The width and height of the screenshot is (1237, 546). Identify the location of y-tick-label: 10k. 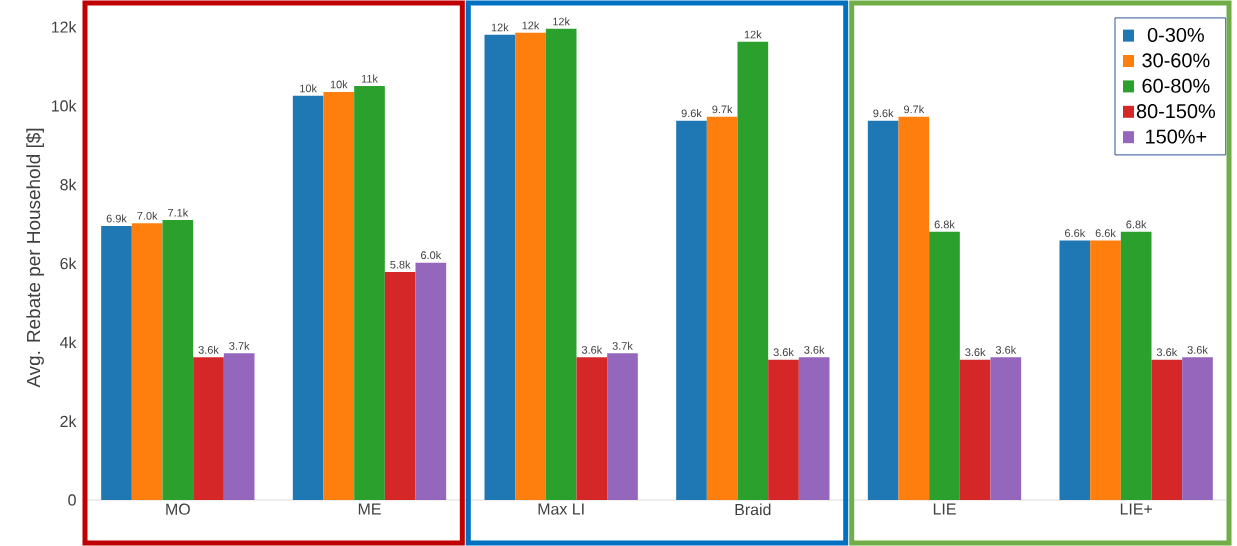
(64, 105).